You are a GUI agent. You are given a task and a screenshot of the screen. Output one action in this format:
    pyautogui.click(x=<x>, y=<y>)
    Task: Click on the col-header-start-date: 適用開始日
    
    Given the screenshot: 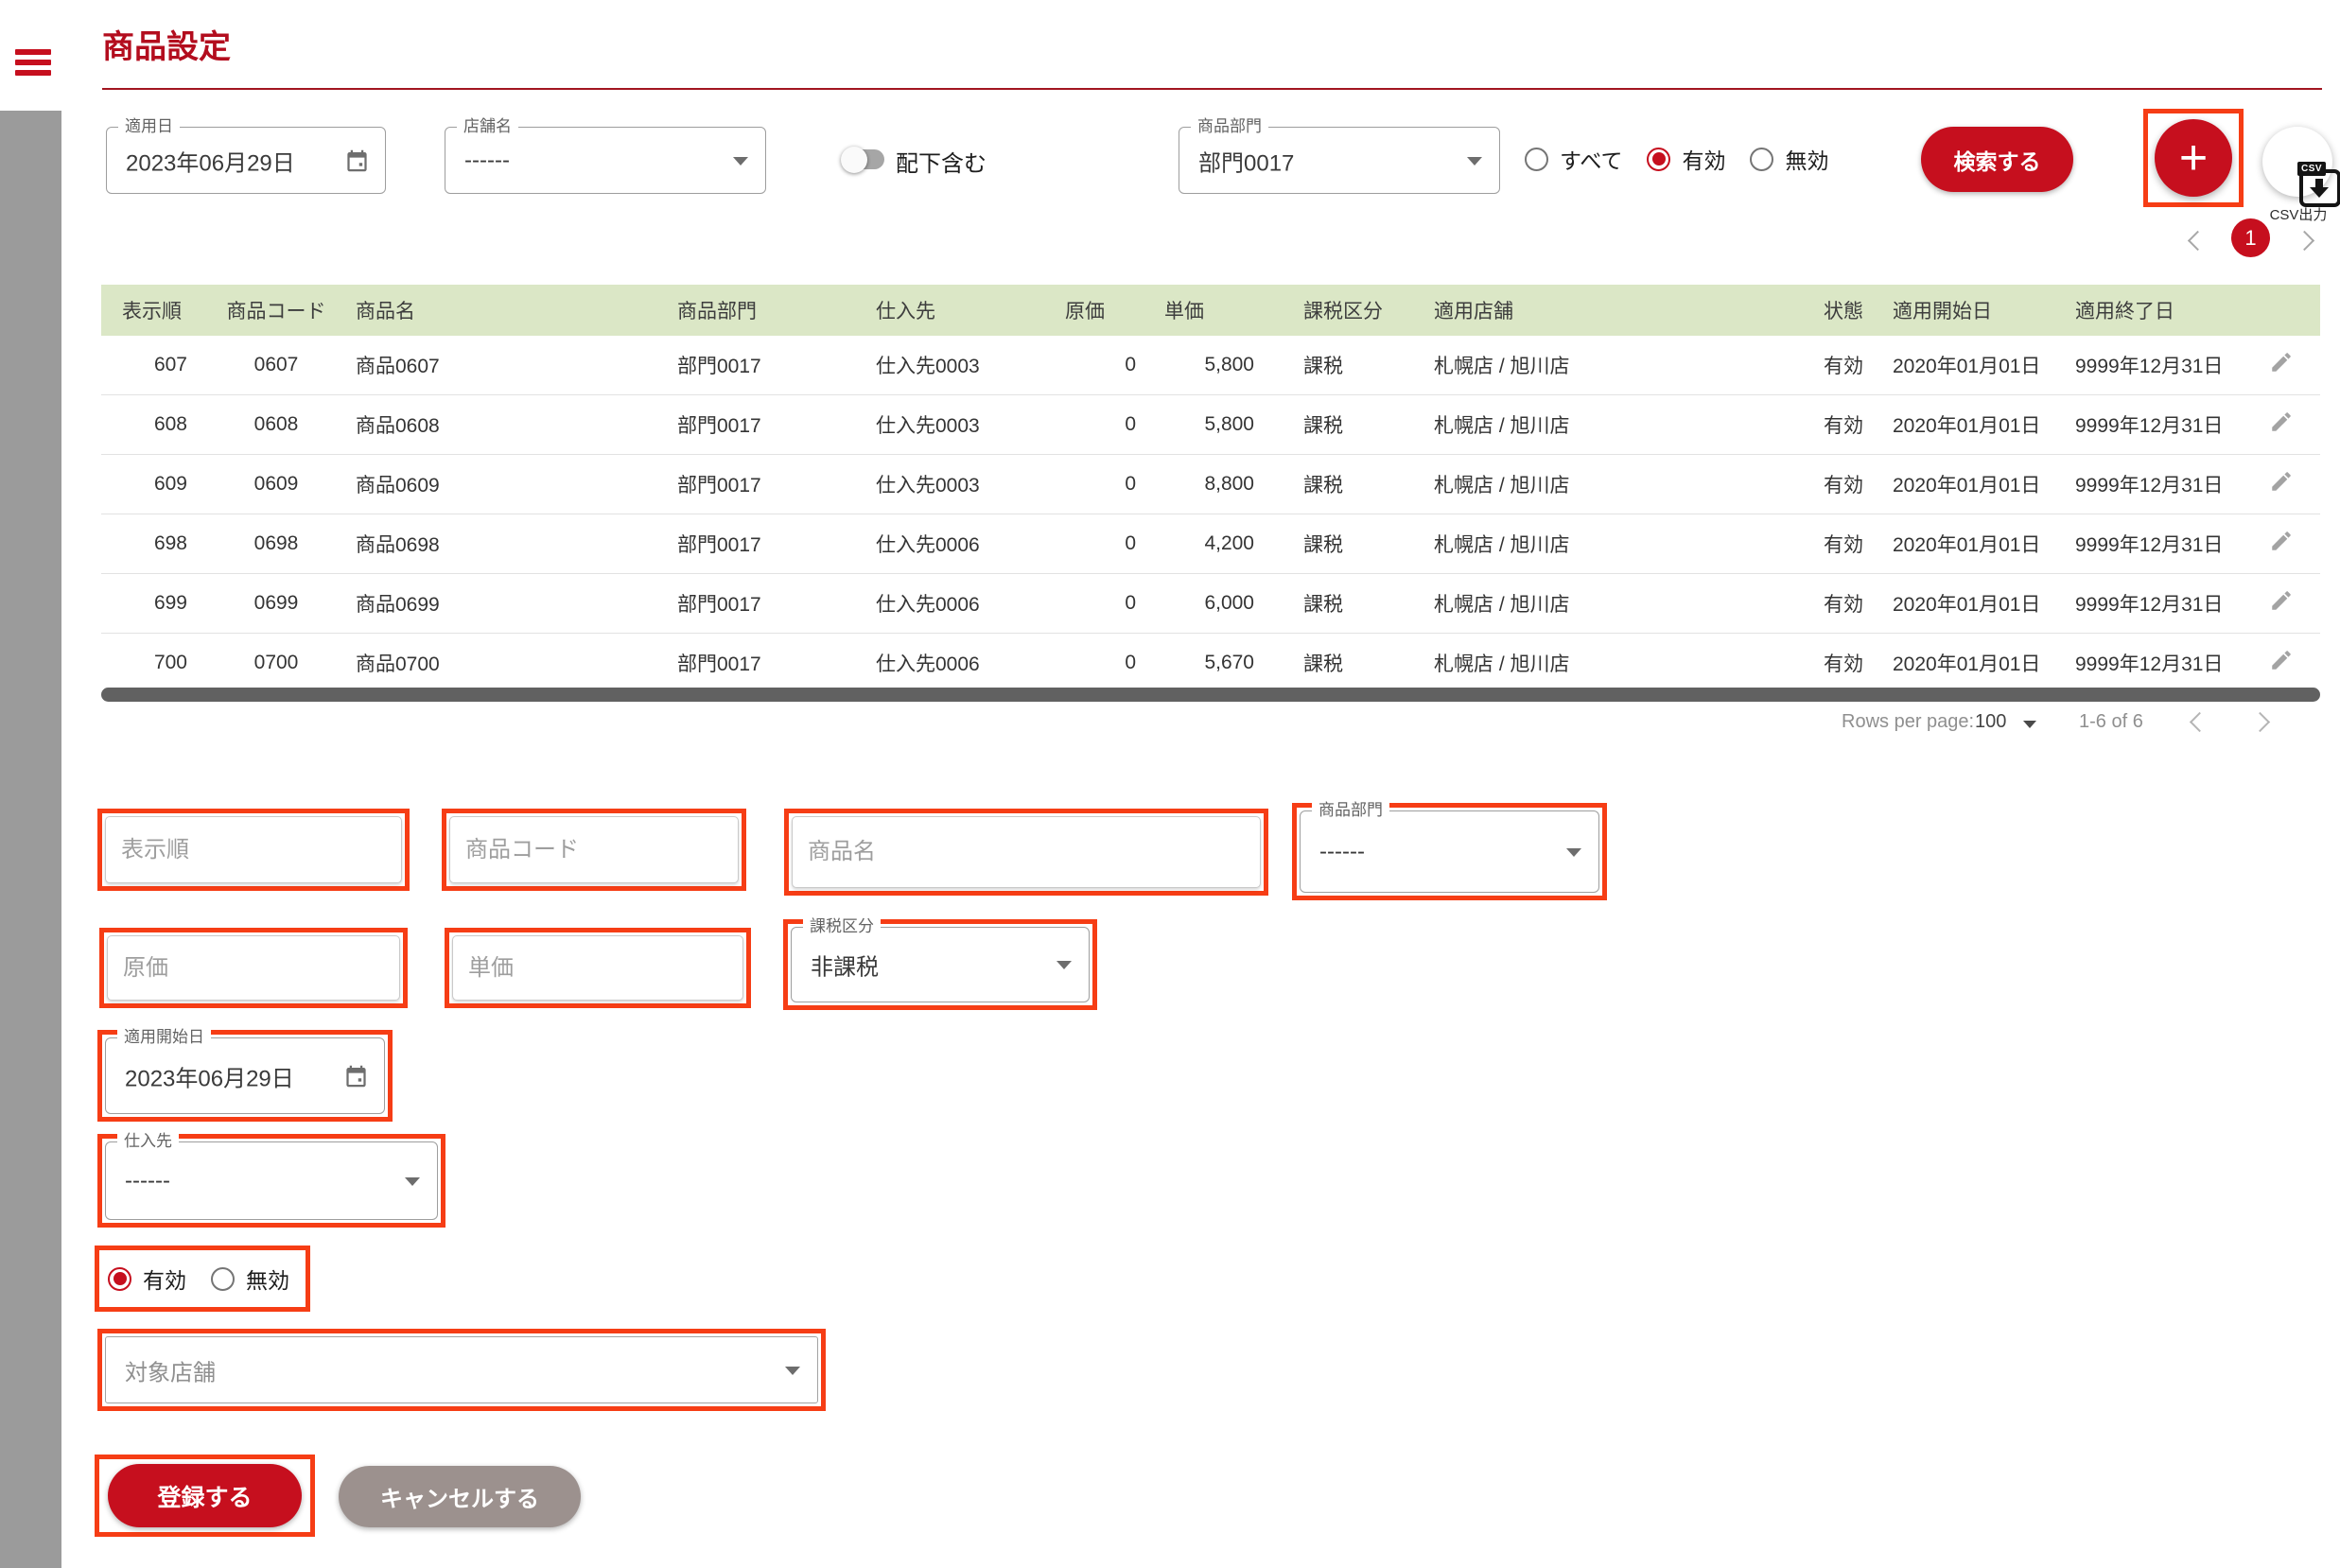 What is the action you would take?
    pyautogui.click(x=1962, y=310)
    